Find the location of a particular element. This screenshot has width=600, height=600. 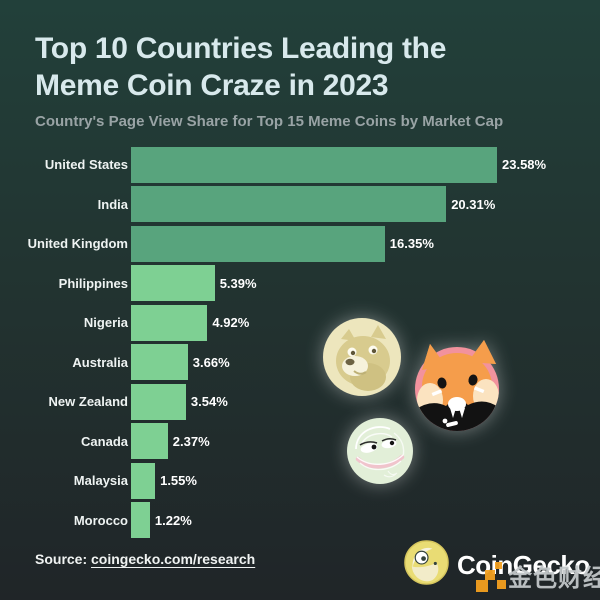

pepe-icon is located at coordinates (380, 453).